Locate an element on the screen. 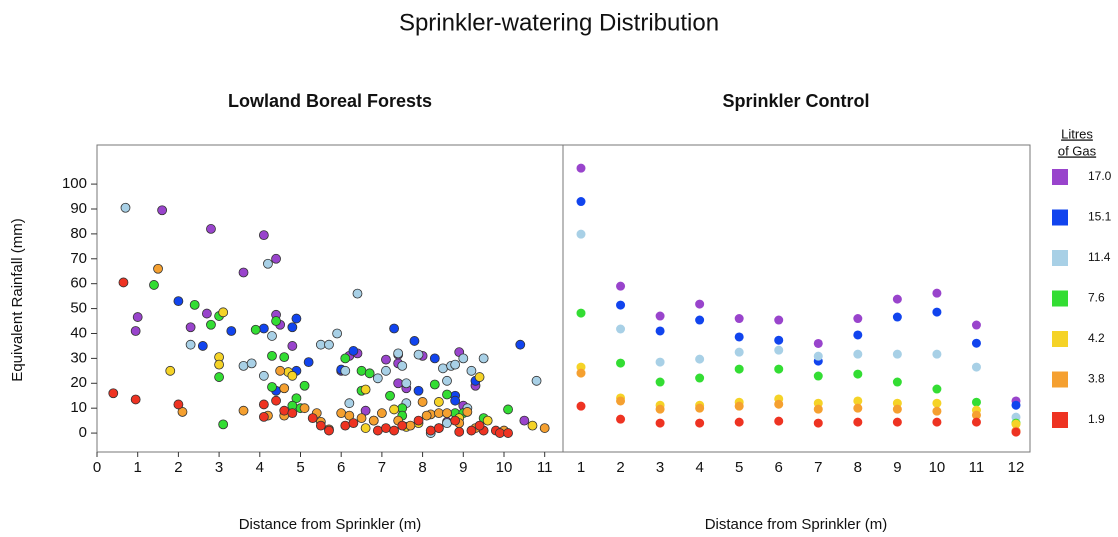  y-tick-label: 80 is located at coordinates (78, 233).